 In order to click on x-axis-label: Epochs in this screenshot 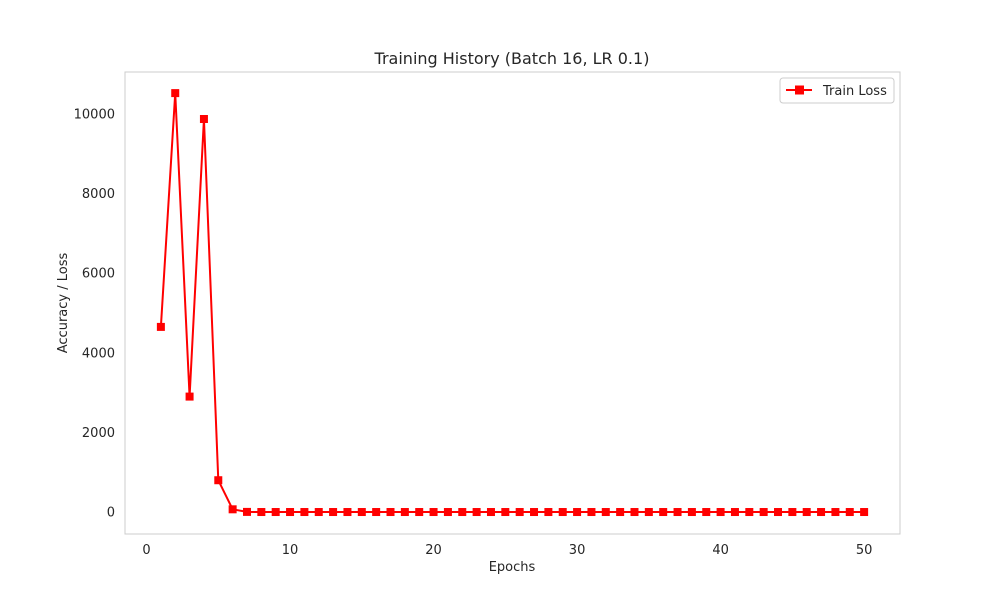, I will do `click(512, 567)`.